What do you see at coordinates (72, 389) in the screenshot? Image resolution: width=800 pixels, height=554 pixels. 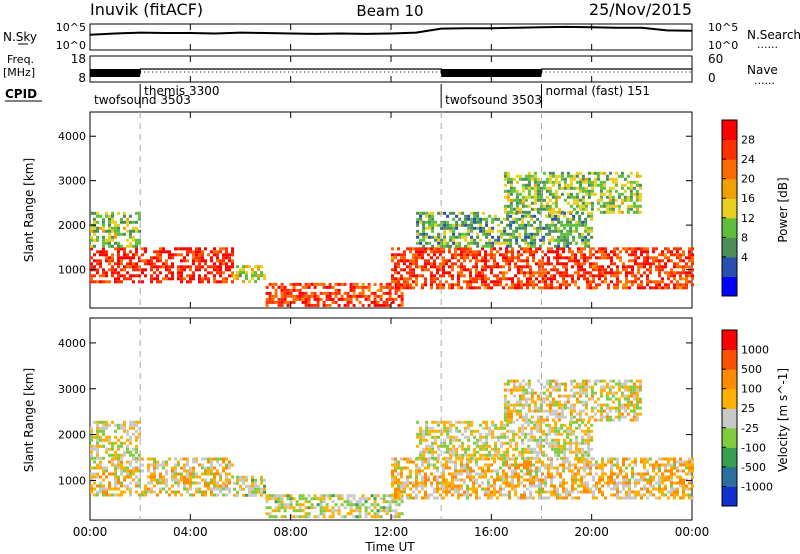 I see `velocity-ytick-label: 3000` at bounding box center [72, 389].